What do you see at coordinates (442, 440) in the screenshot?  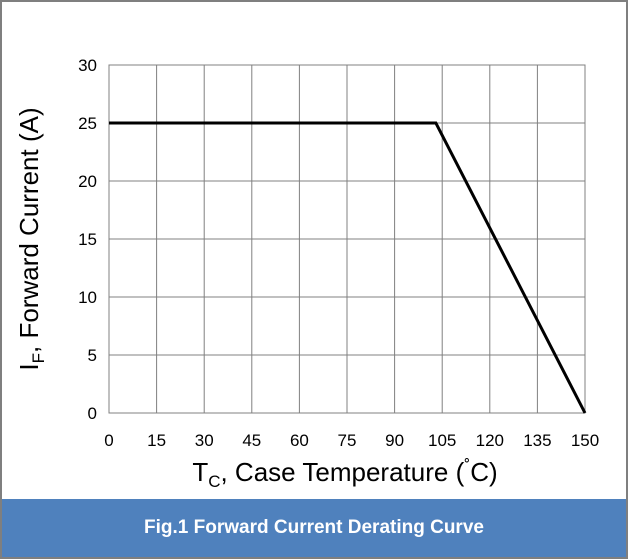 I see `x-tick-label: 105` at bounding box center [442, 440].